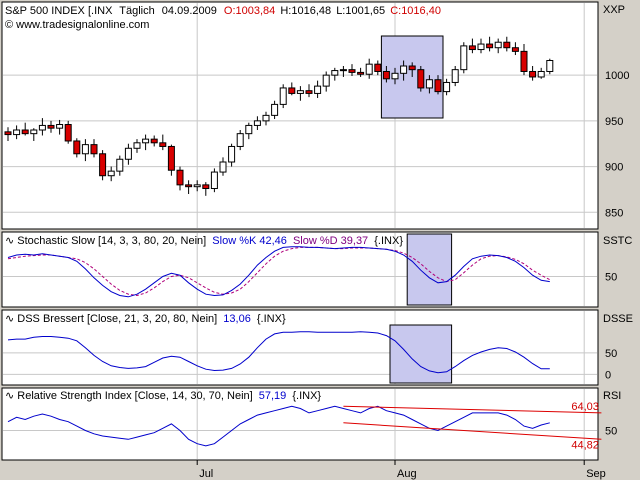 The image size is (640, 480). What do you see at coordinates (330, 241) in the screenshot?
I see `stochastic-d-reading: Slow %D 39,37` at bounding box center [330, 241].